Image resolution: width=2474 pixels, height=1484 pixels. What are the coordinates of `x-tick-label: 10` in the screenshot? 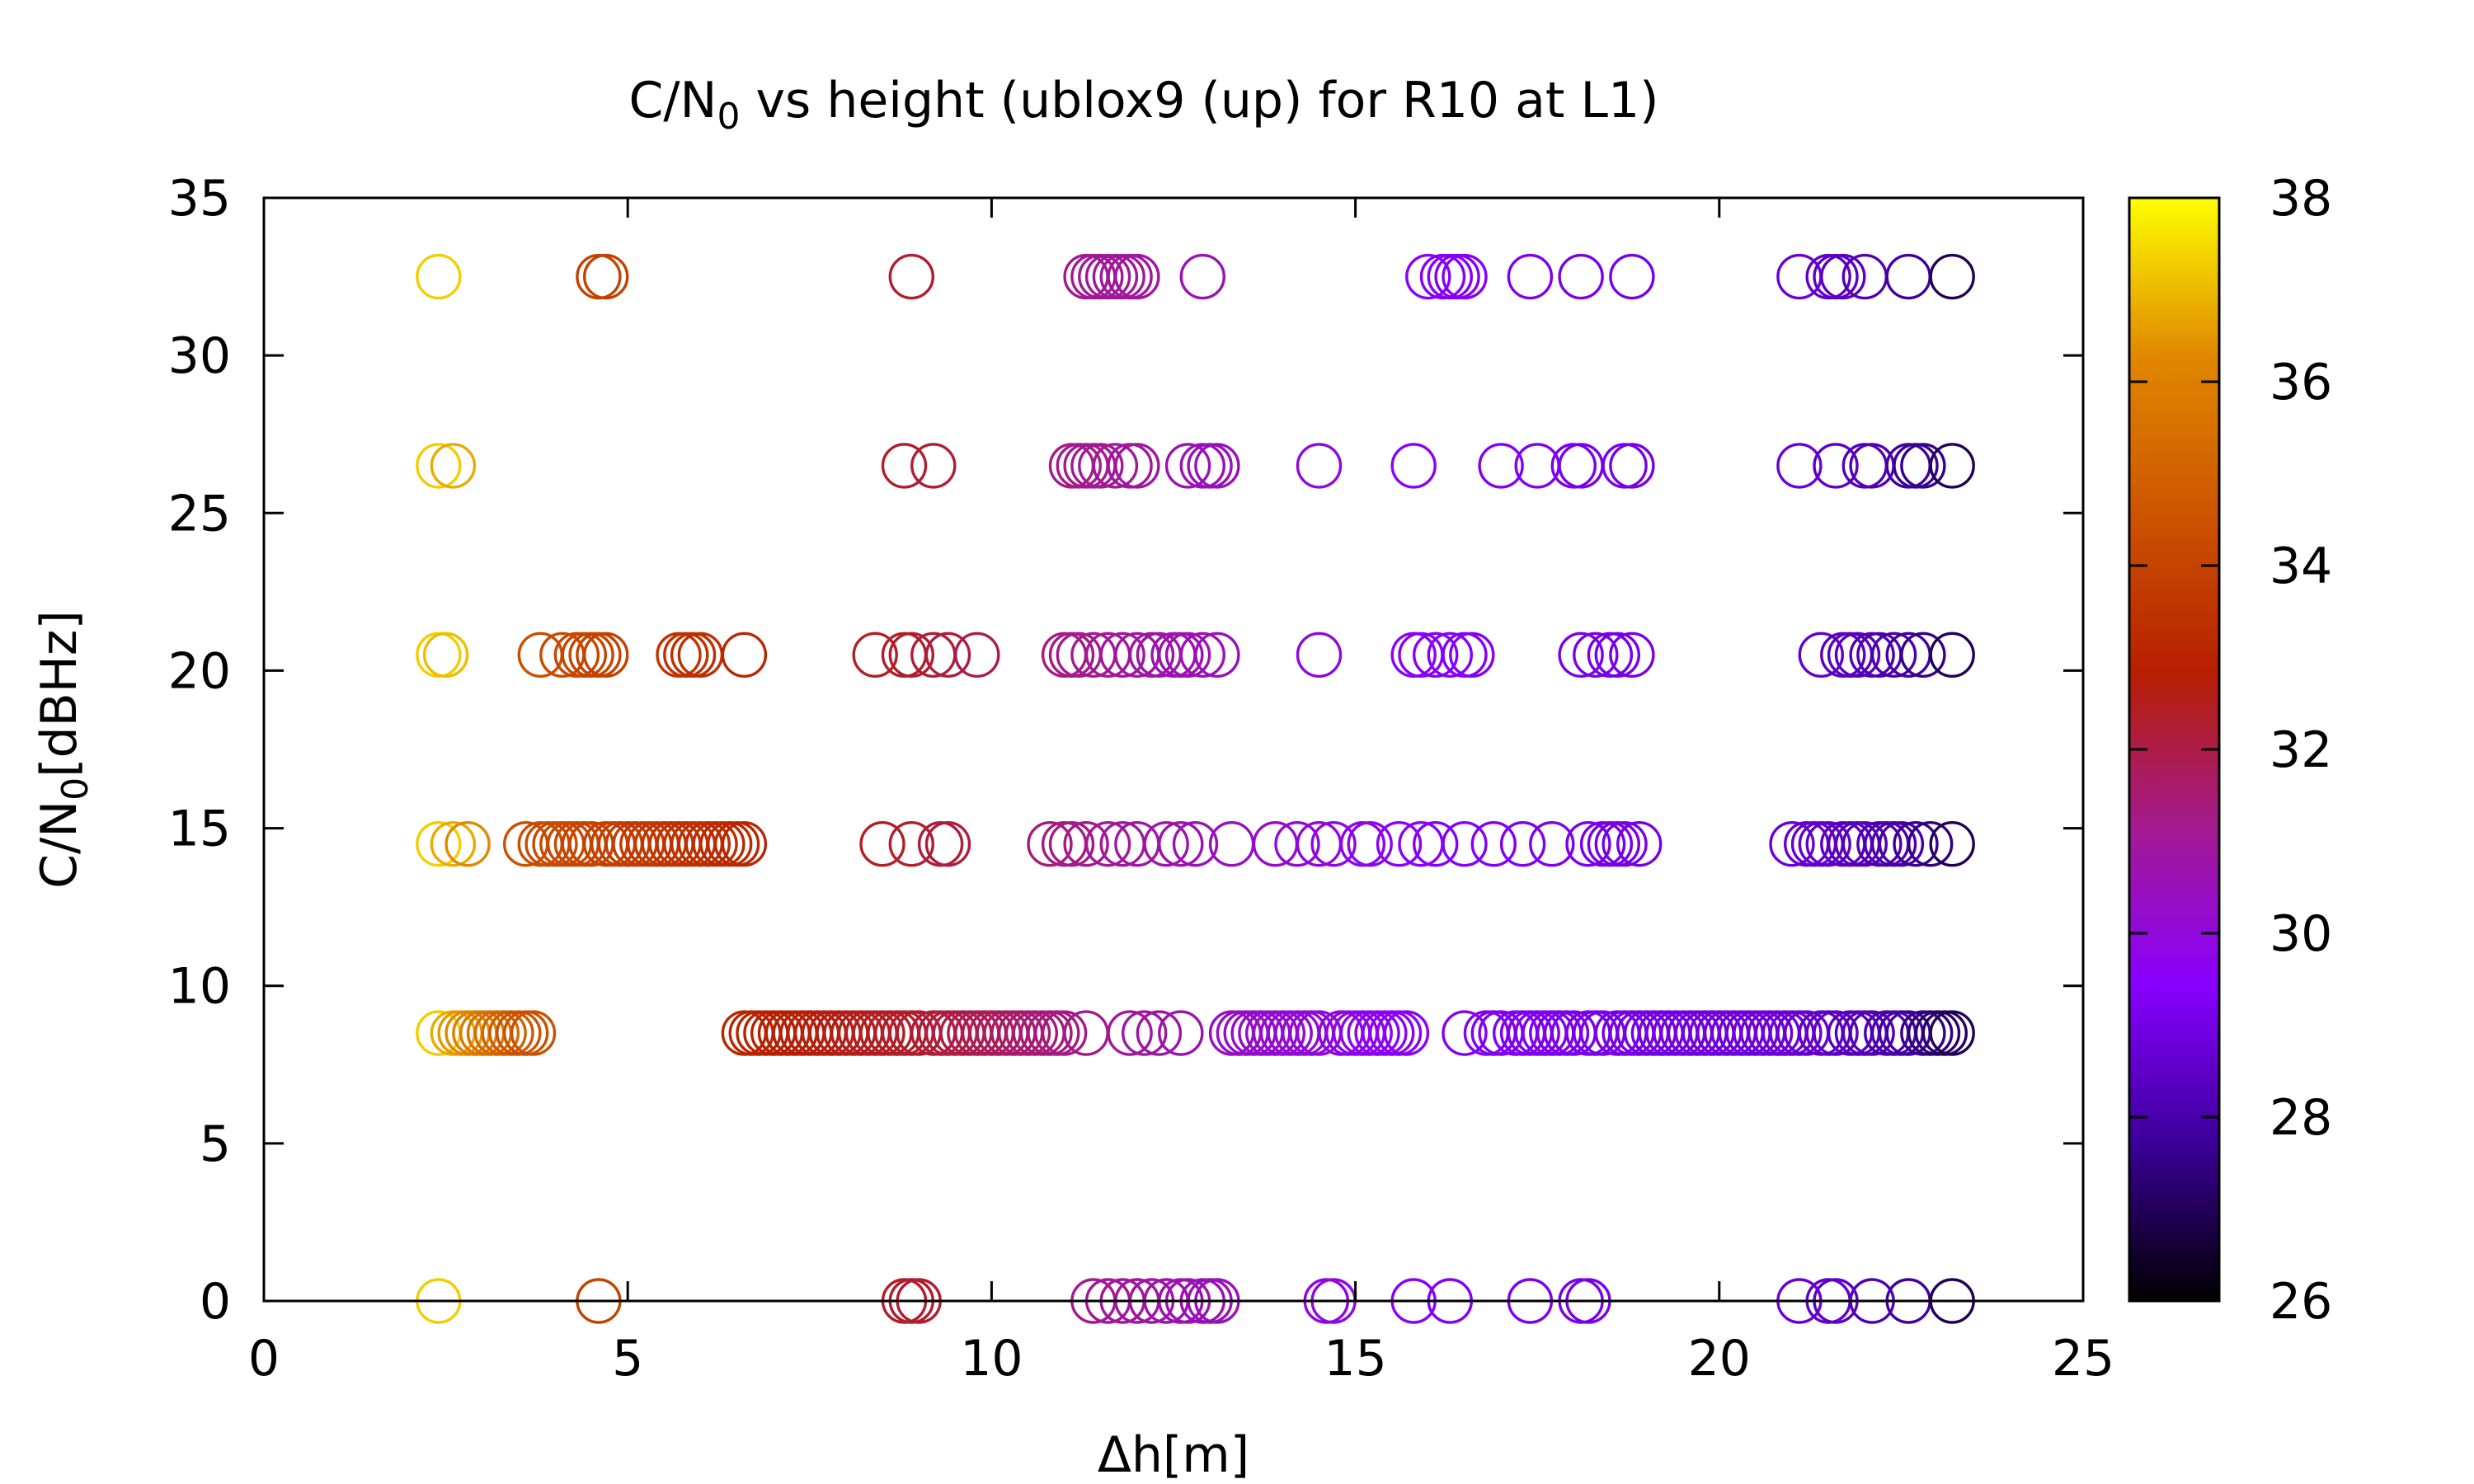 It's located at (991, 1359).